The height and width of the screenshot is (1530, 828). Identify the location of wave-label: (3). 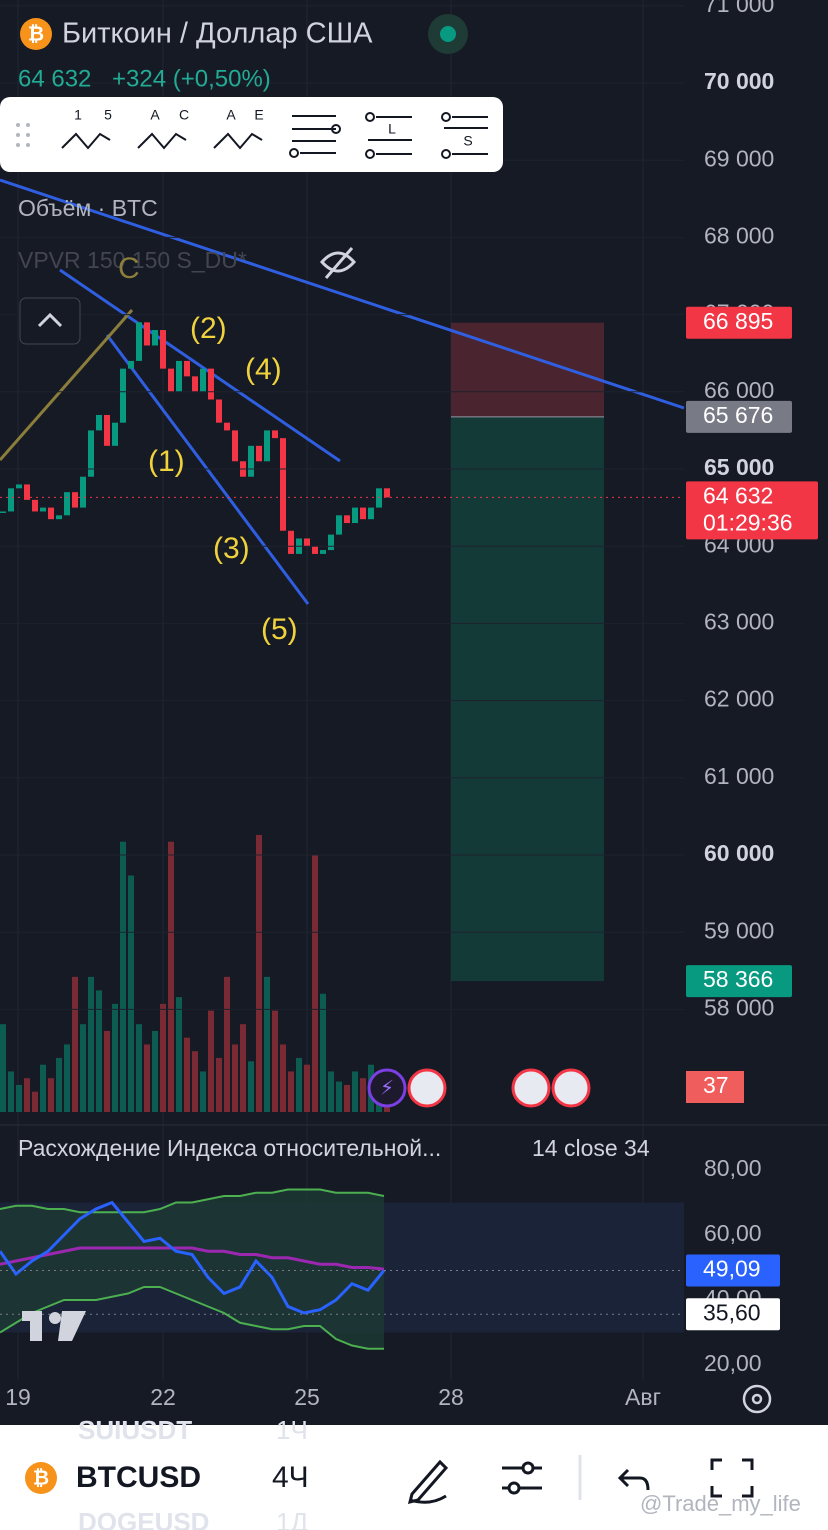
(231, 548).